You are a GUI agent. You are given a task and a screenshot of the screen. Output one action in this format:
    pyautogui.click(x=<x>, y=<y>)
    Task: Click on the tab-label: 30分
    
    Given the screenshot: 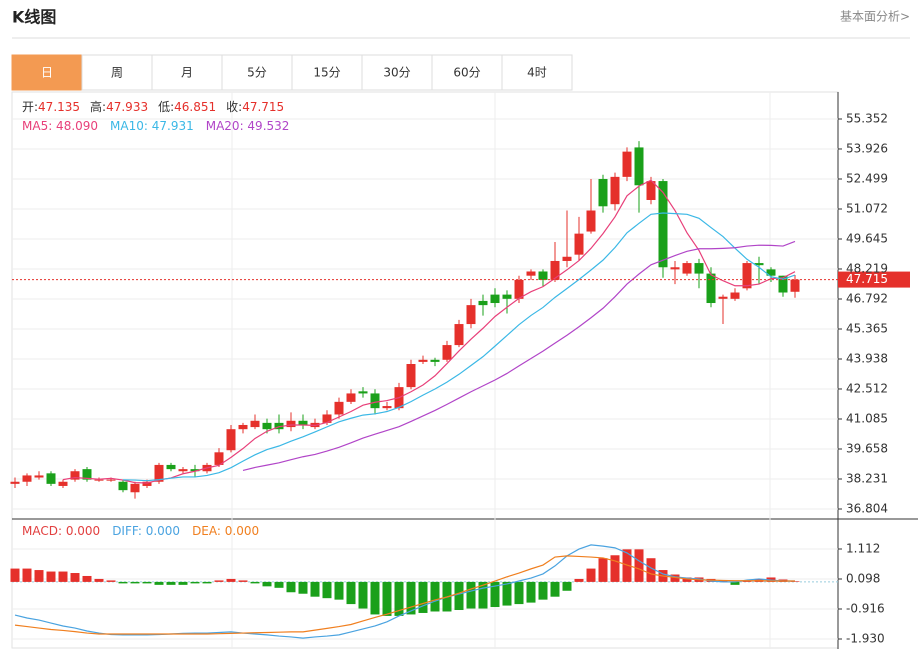 What is the action you would take?
    pyautogui.click(x=396, y=73)
    